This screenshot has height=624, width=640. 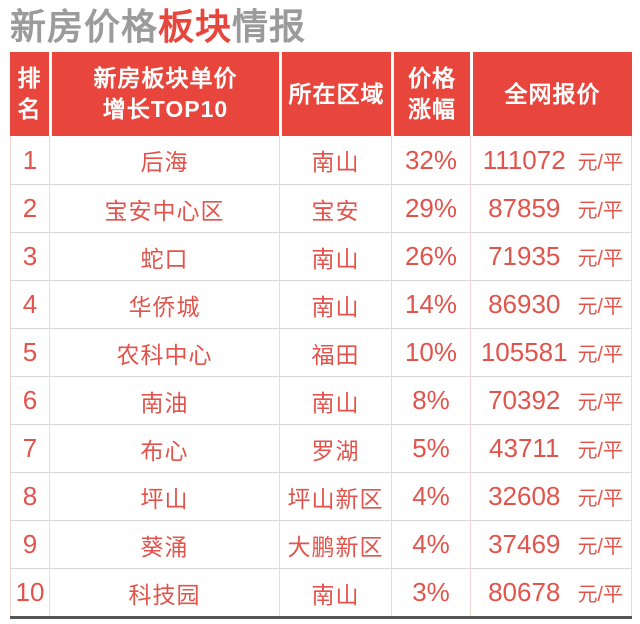 What do you see at coordinates (29, 160) in the screenshot?
I see `cell-rank: 1` at bounding box center [29, 160].